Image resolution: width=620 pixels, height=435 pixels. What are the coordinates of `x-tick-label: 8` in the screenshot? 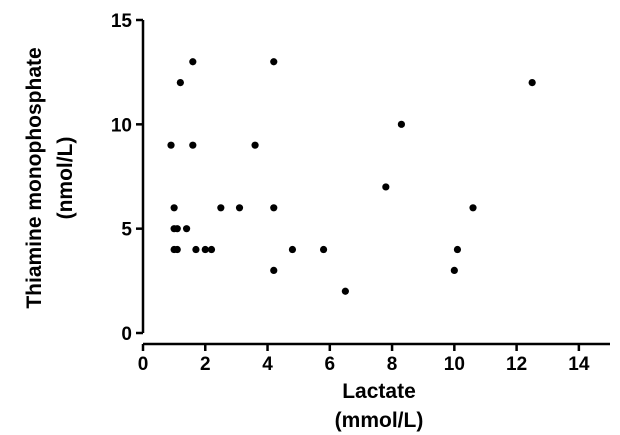 It's located at (392, 364).